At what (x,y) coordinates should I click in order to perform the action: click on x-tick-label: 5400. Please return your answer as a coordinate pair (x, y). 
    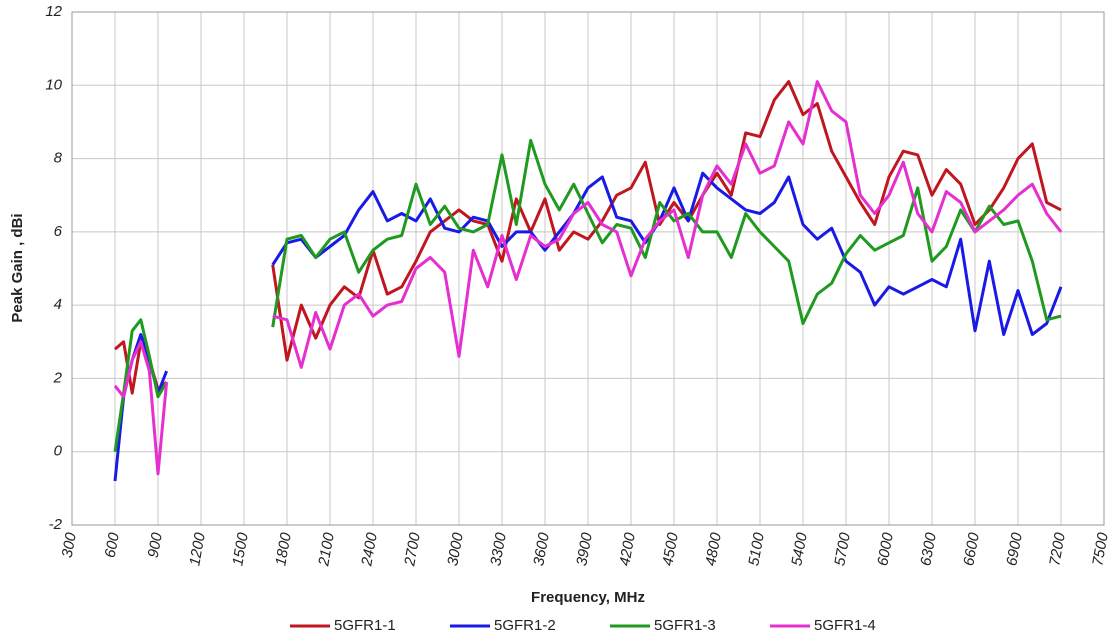
    Looking at the image, I should click on (799, 549).